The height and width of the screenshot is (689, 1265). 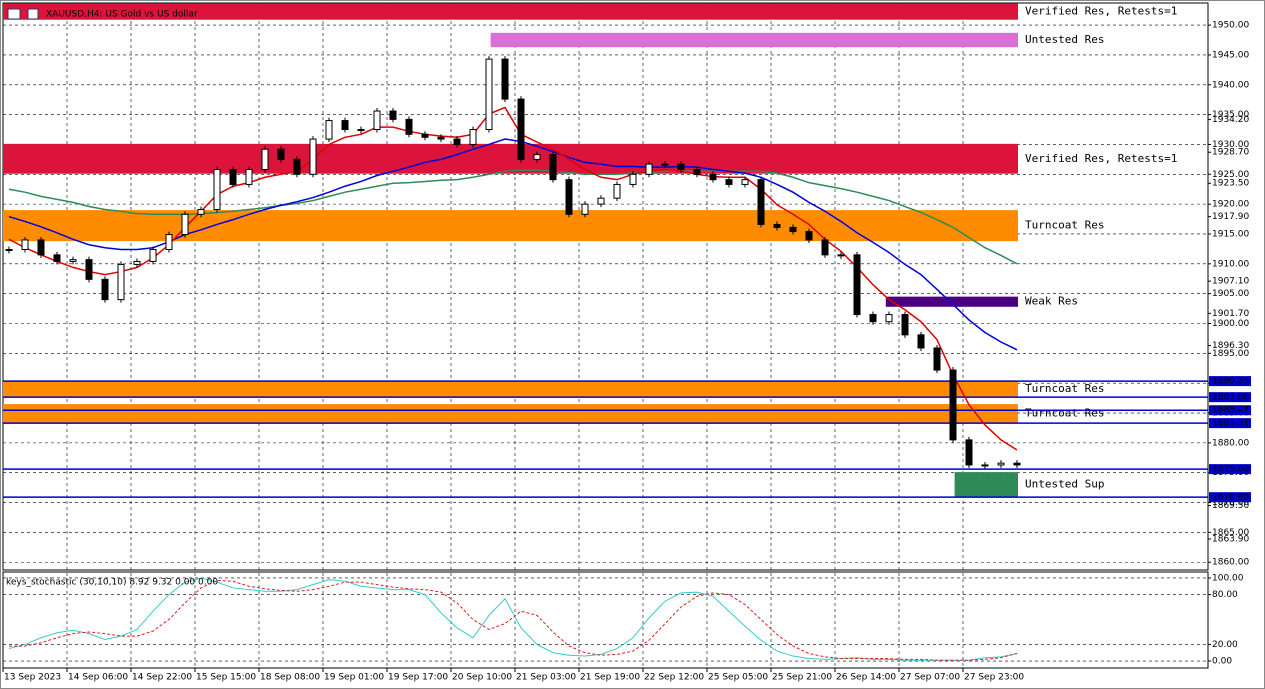 I want to click on minor-label: 1901.70, so click(x=1230, y=314).